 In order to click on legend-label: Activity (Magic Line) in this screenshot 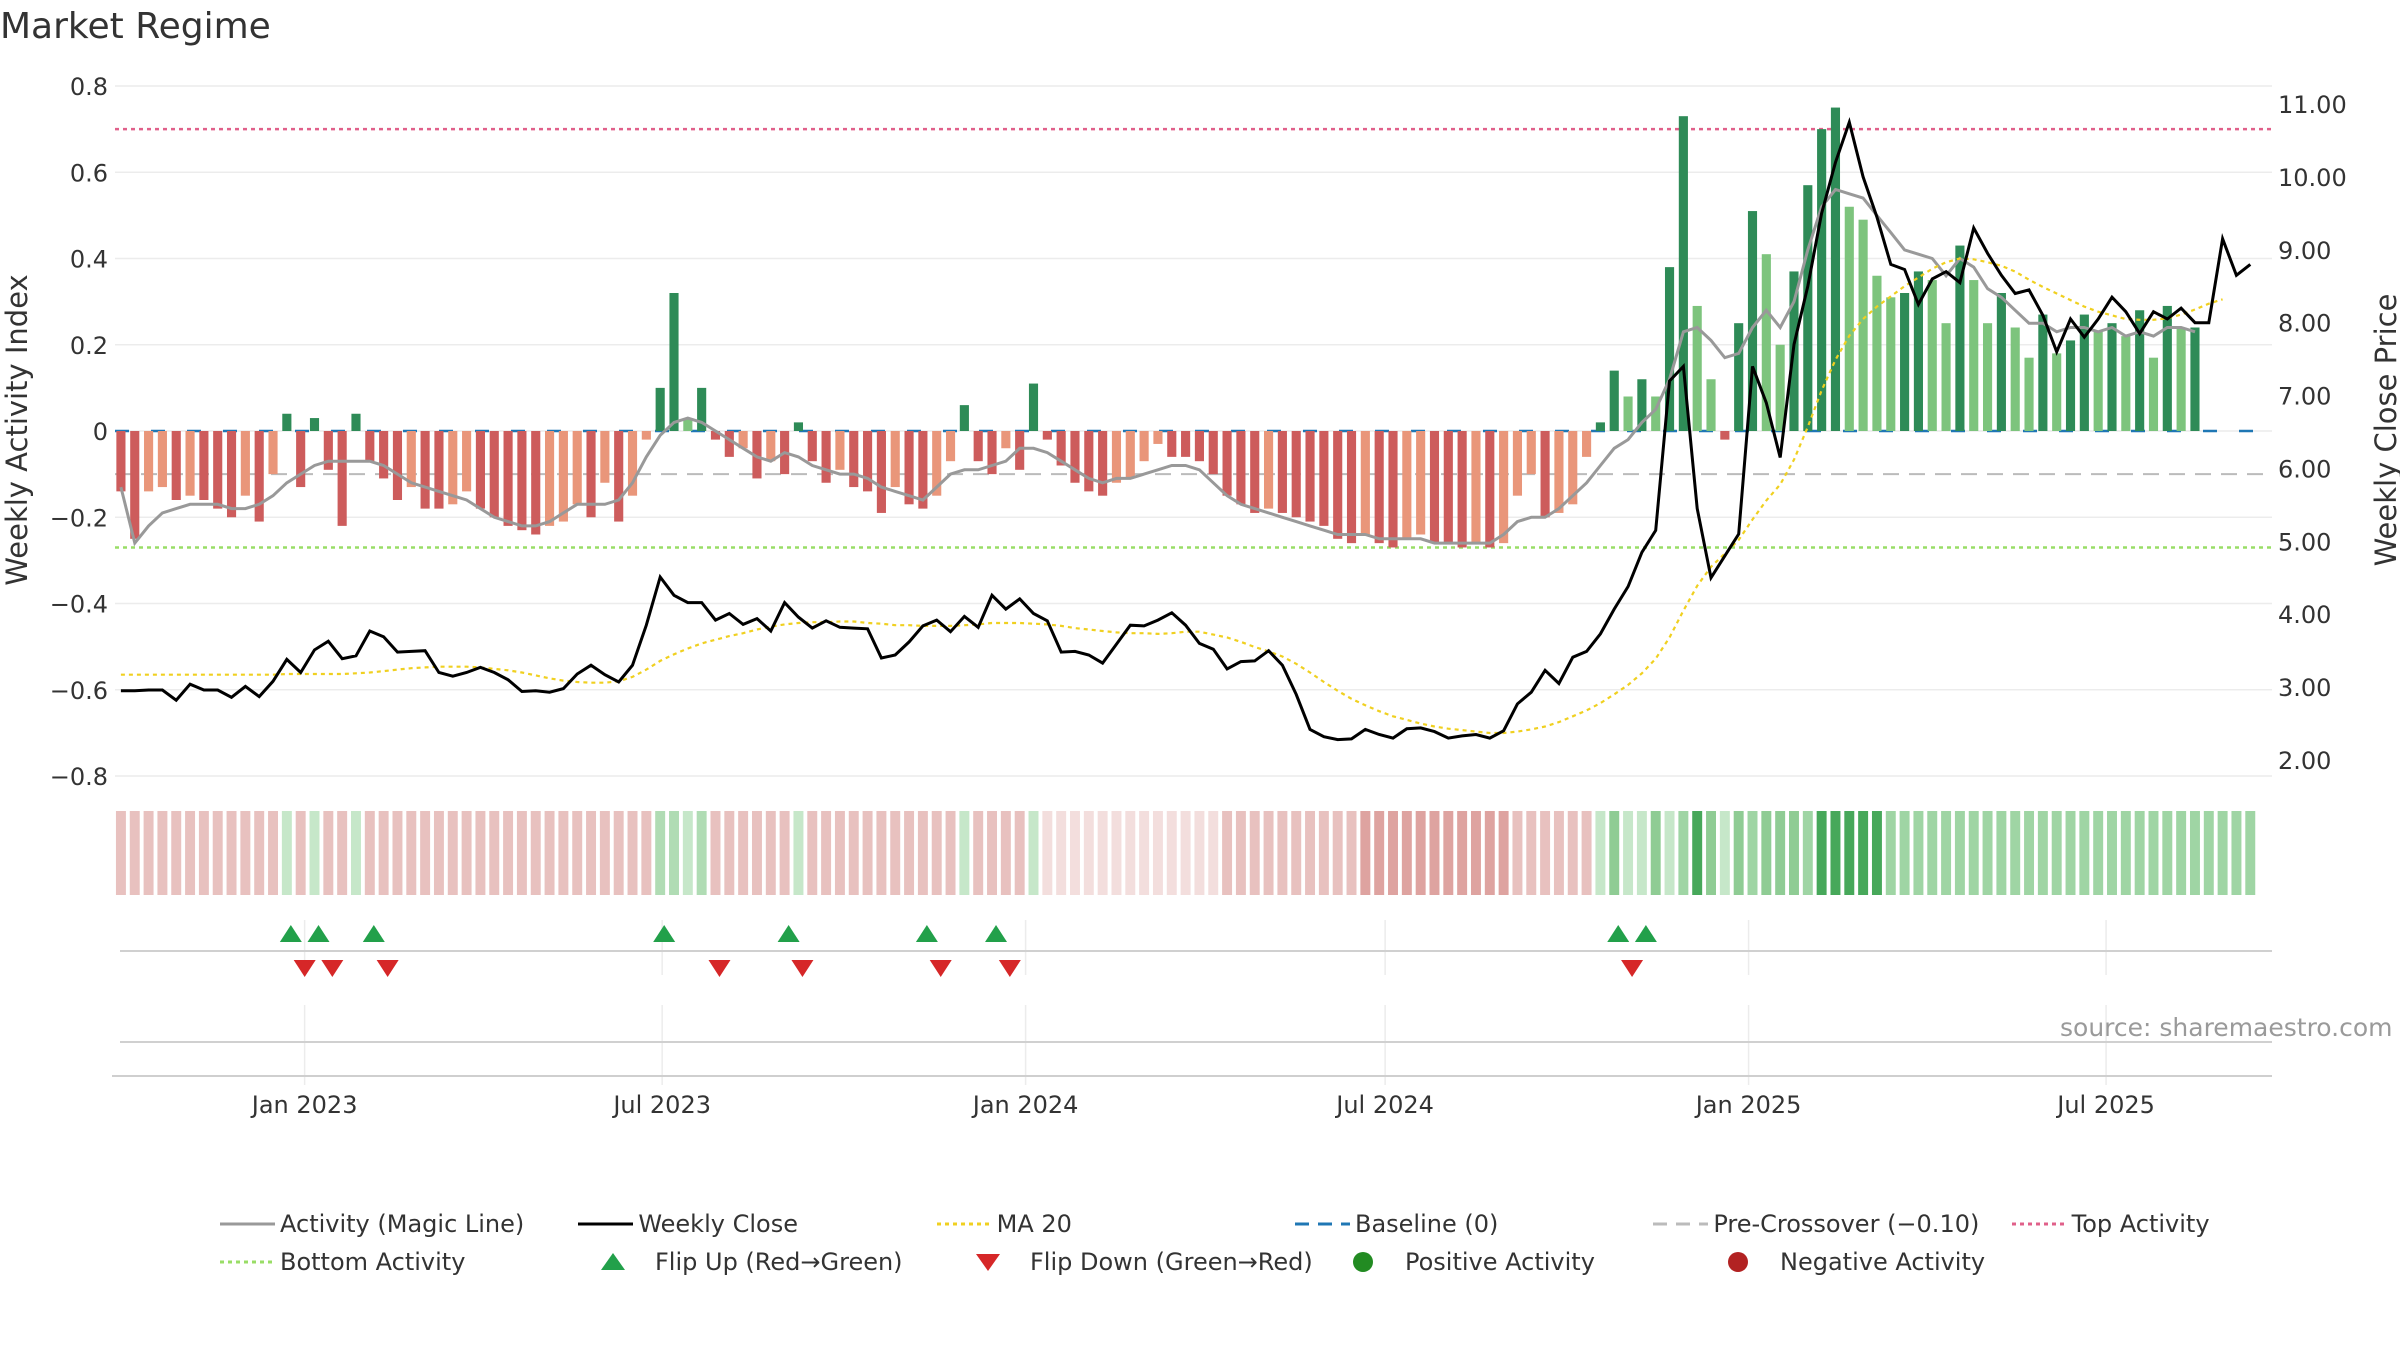, I will do `click(402, 1224)`.